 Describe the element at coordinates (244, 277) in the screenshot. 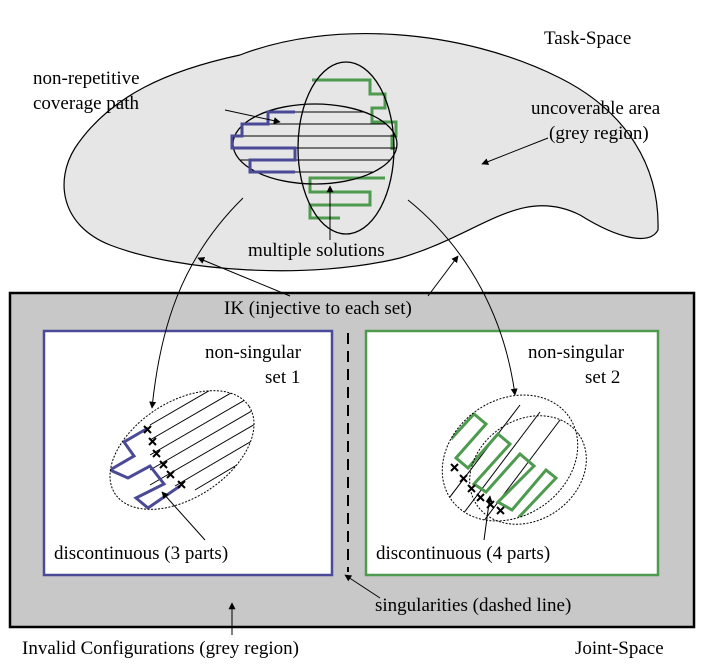

I see `ik-arrow-left` at that location.